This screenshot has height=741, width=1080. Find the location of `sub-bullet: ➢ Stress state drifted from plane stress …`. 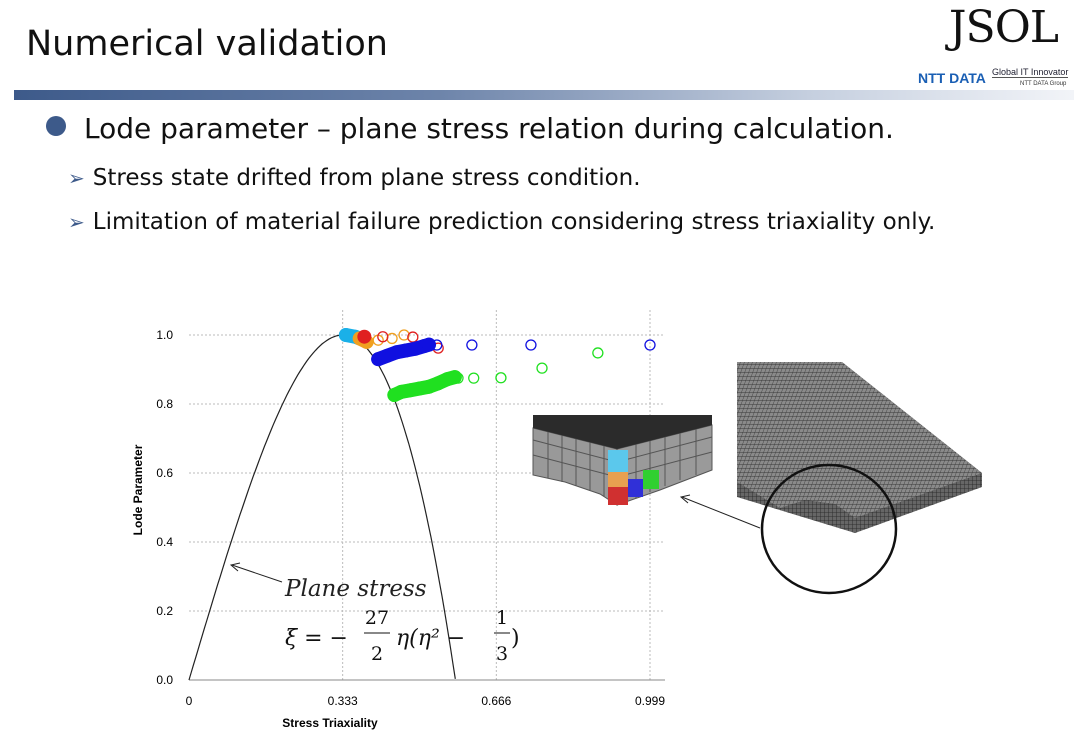

sub-bullet: ➢ Stress state drifted from plane stress … is located at coordinates (354, 178).